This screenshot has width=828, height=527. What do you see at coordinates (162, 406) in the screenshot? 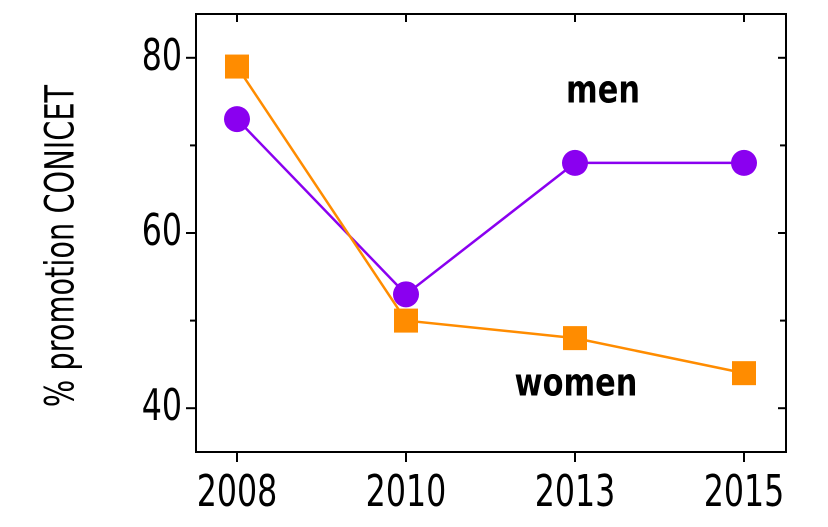
I see `y-tick-label: 40` at bounding box center [162, 406].